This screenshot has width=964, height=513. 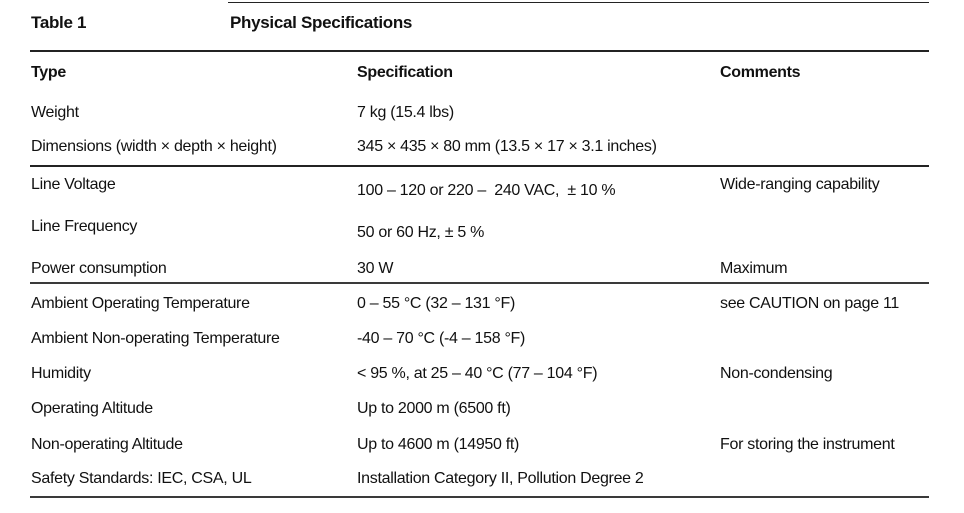 What do you see at coordinates (405, 72) in the screenshot?
I see `column-header-specification: Specification` at bounding box center [405, 72].